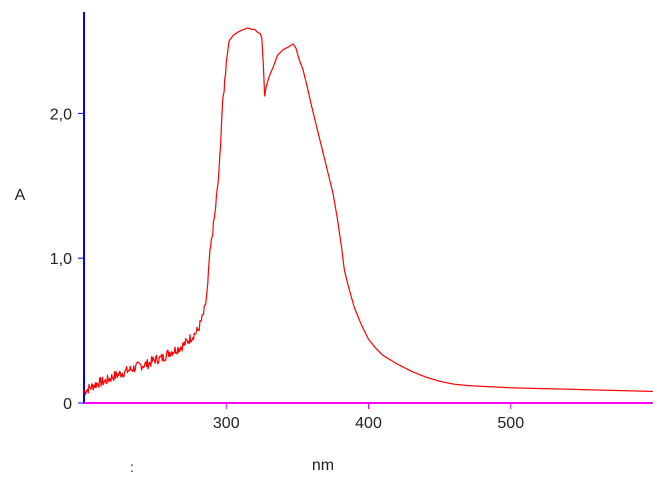 The height and width of the screenshot is (481, 653). What do you see at coordinates (61, 114) in the screenshot?
I see `y-tick-label: 2,0` at bounding box center [61, 114].